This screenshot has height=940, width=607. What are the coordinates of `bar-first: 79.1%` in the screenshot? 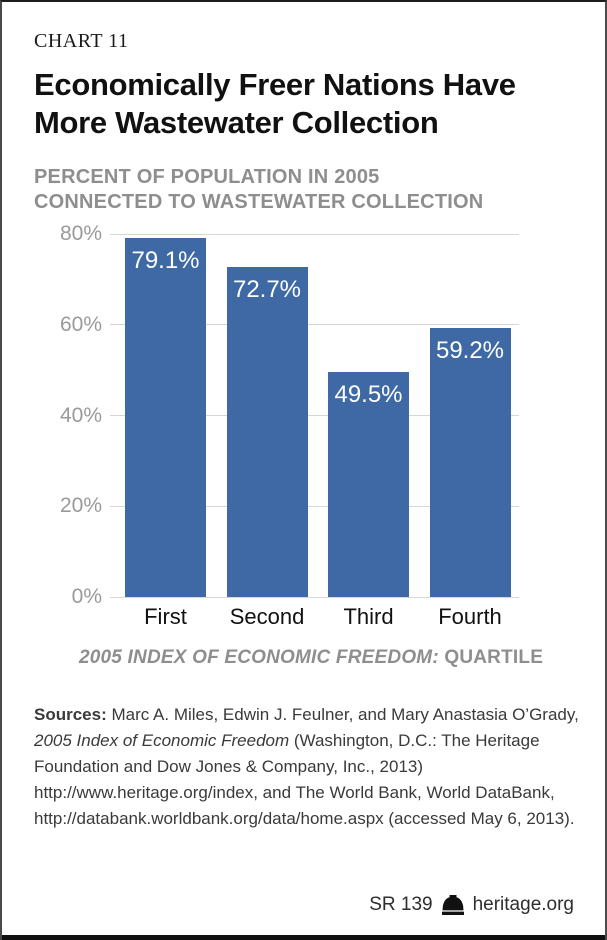 It's located at (165, 417).